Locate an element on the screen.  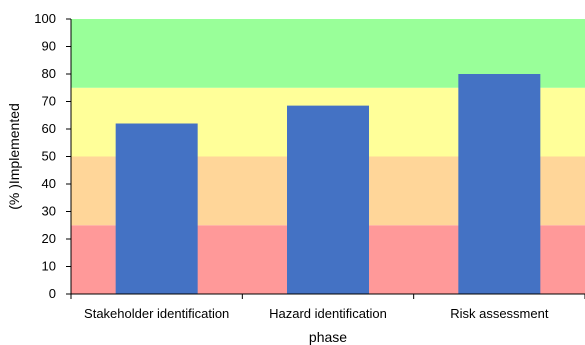
y-tick-label-2: 20 is located at coordinates (49, 238).